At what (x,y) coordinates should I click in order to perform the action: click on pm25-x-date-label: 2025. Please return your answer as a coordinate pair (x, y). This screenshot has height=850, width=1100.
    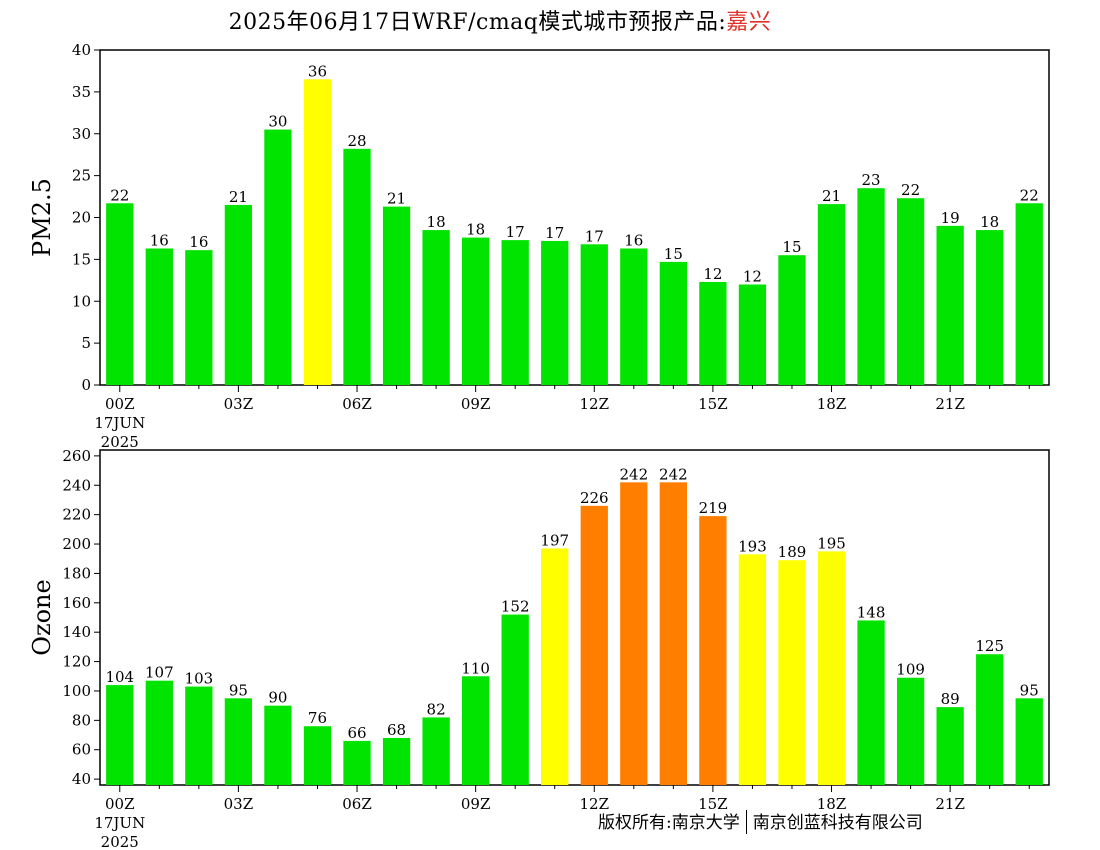
    Looking at the image, I should click on (120, 442).